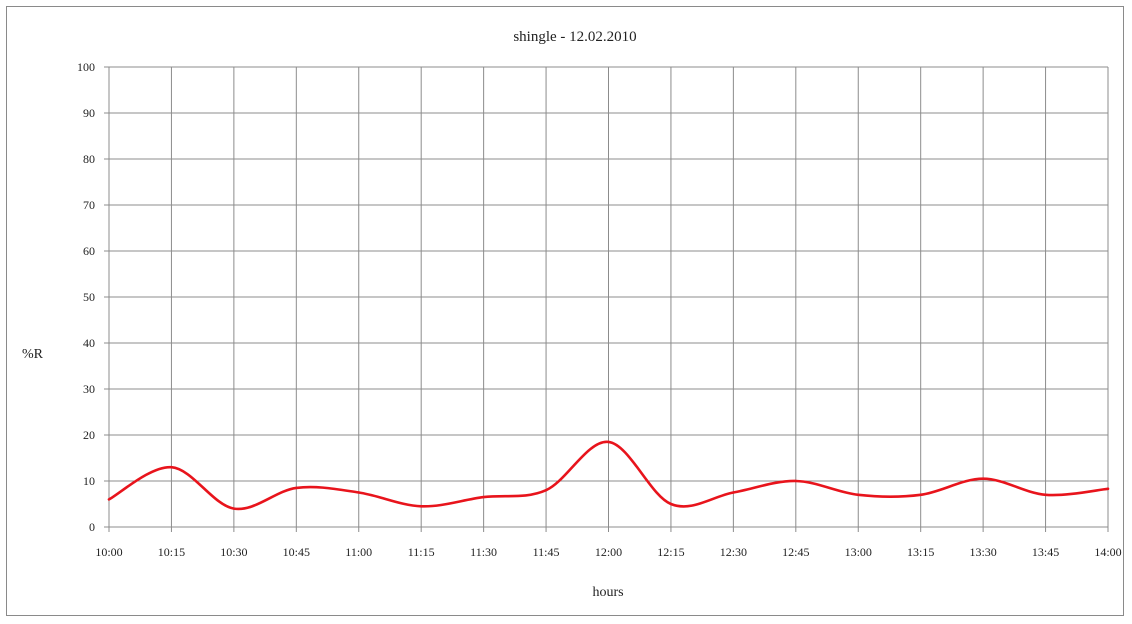 The width and height of the screenshot is (1132, 624). What do you see at coordinates (733, 552) in the screenshot?
I see `x-tick-label: 12:30` at bounding box center [733, 552].